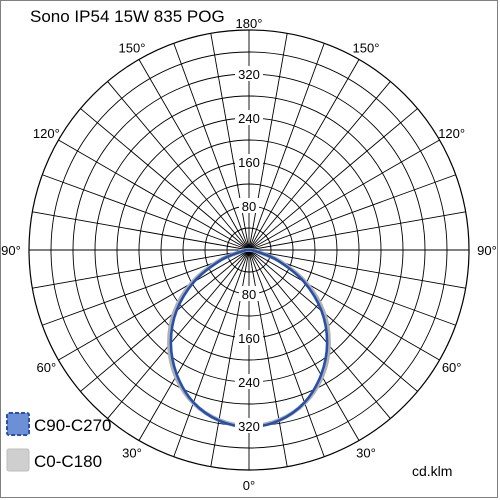  I want to click on legend-swatch-c90, so click(18, 424).